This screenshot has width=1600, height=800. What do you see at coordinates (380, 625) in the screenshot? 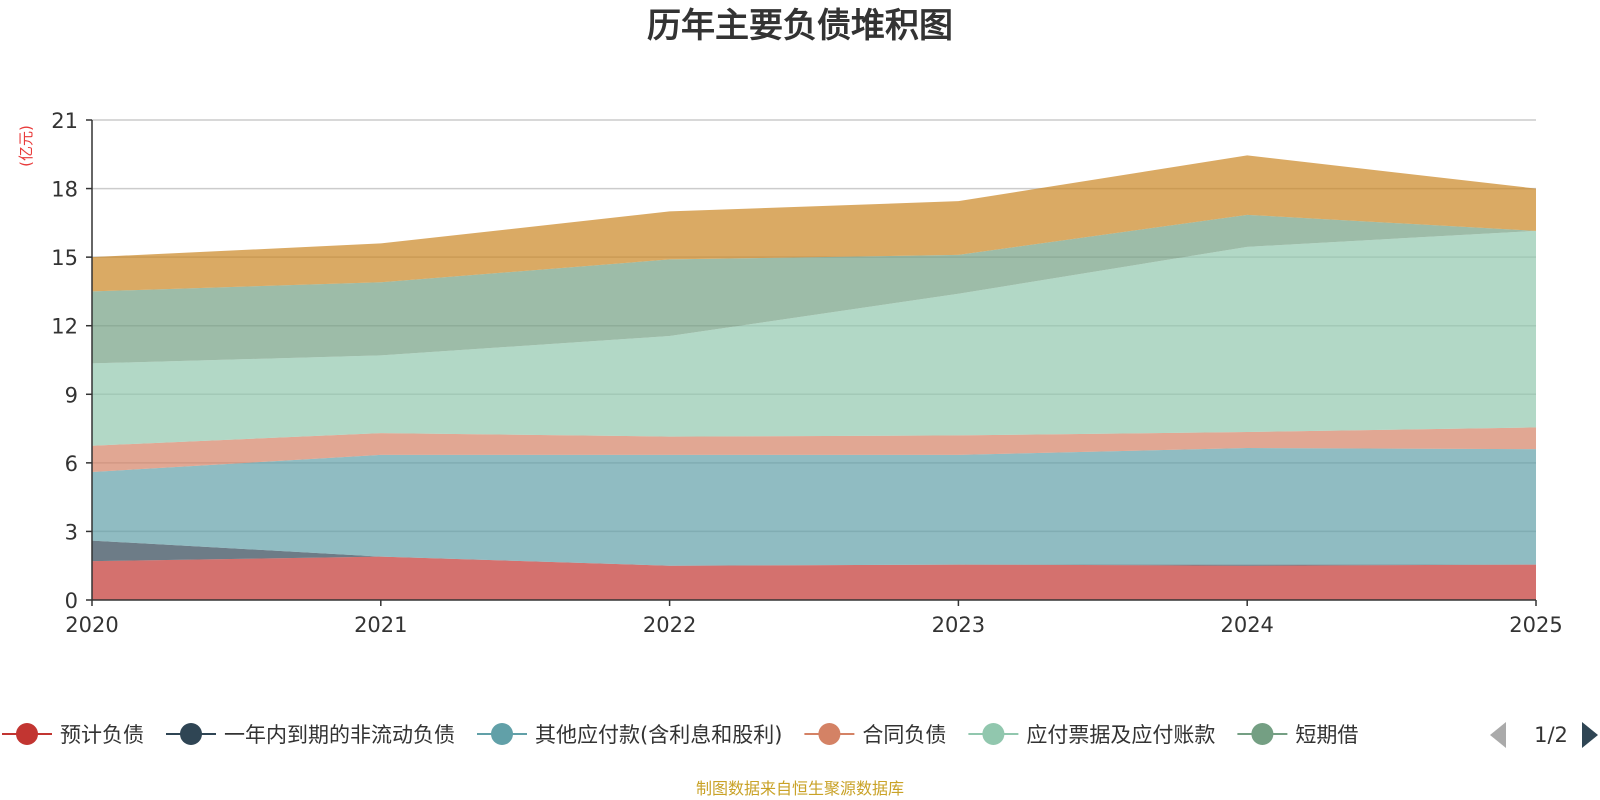
I see `x-tick-label: 2021` at bounding box center [380, 625].